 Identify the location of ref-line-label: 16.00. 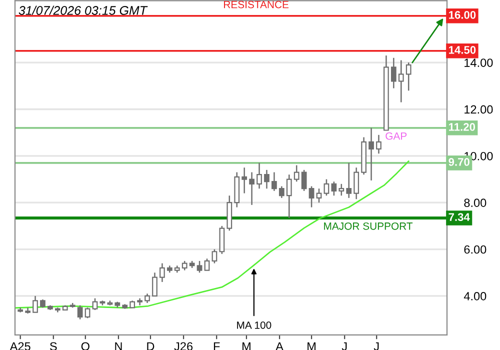
(462, 14).